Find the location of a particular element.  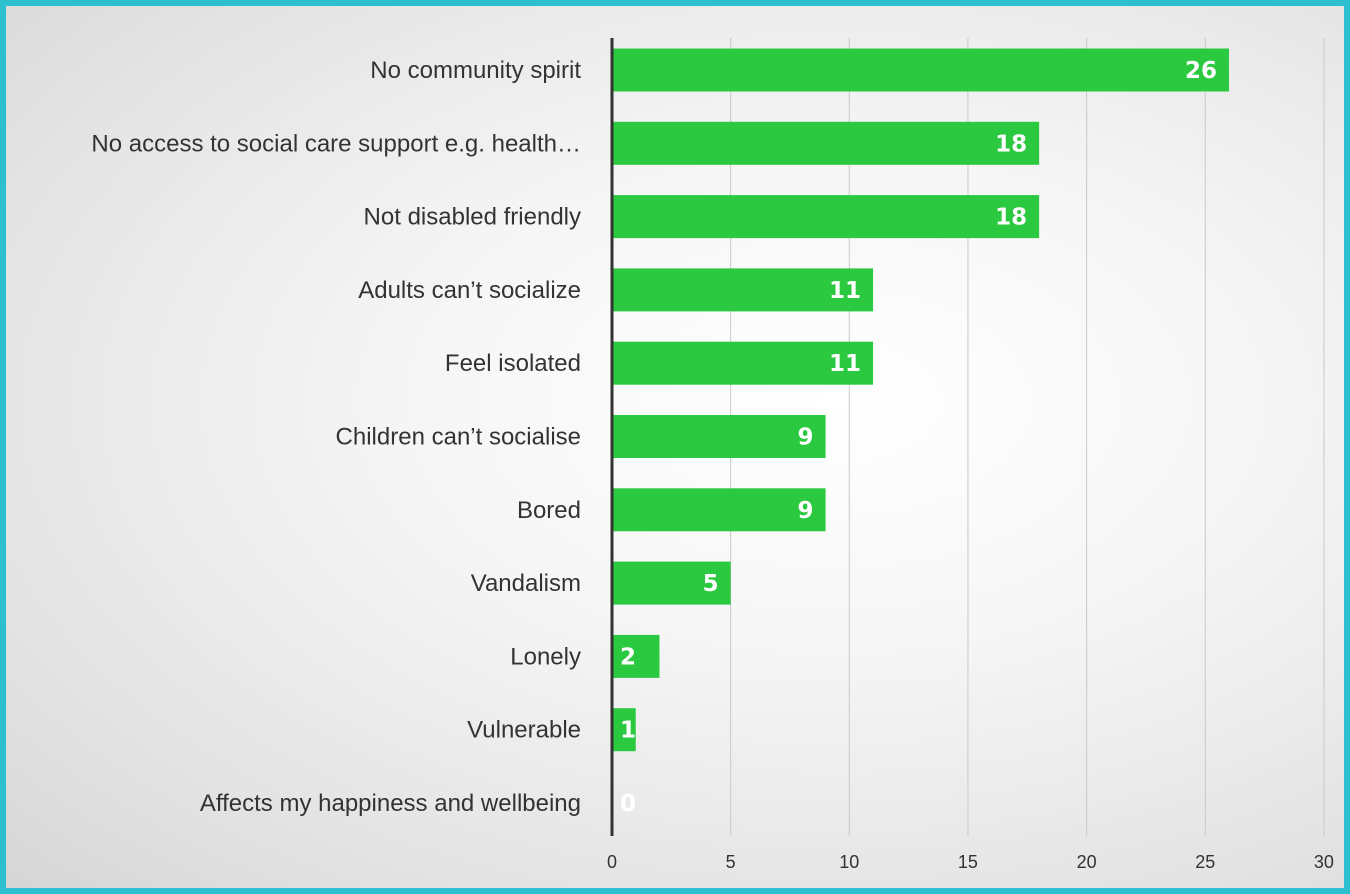

data-label: 0 is located at coordinates (628, 804).